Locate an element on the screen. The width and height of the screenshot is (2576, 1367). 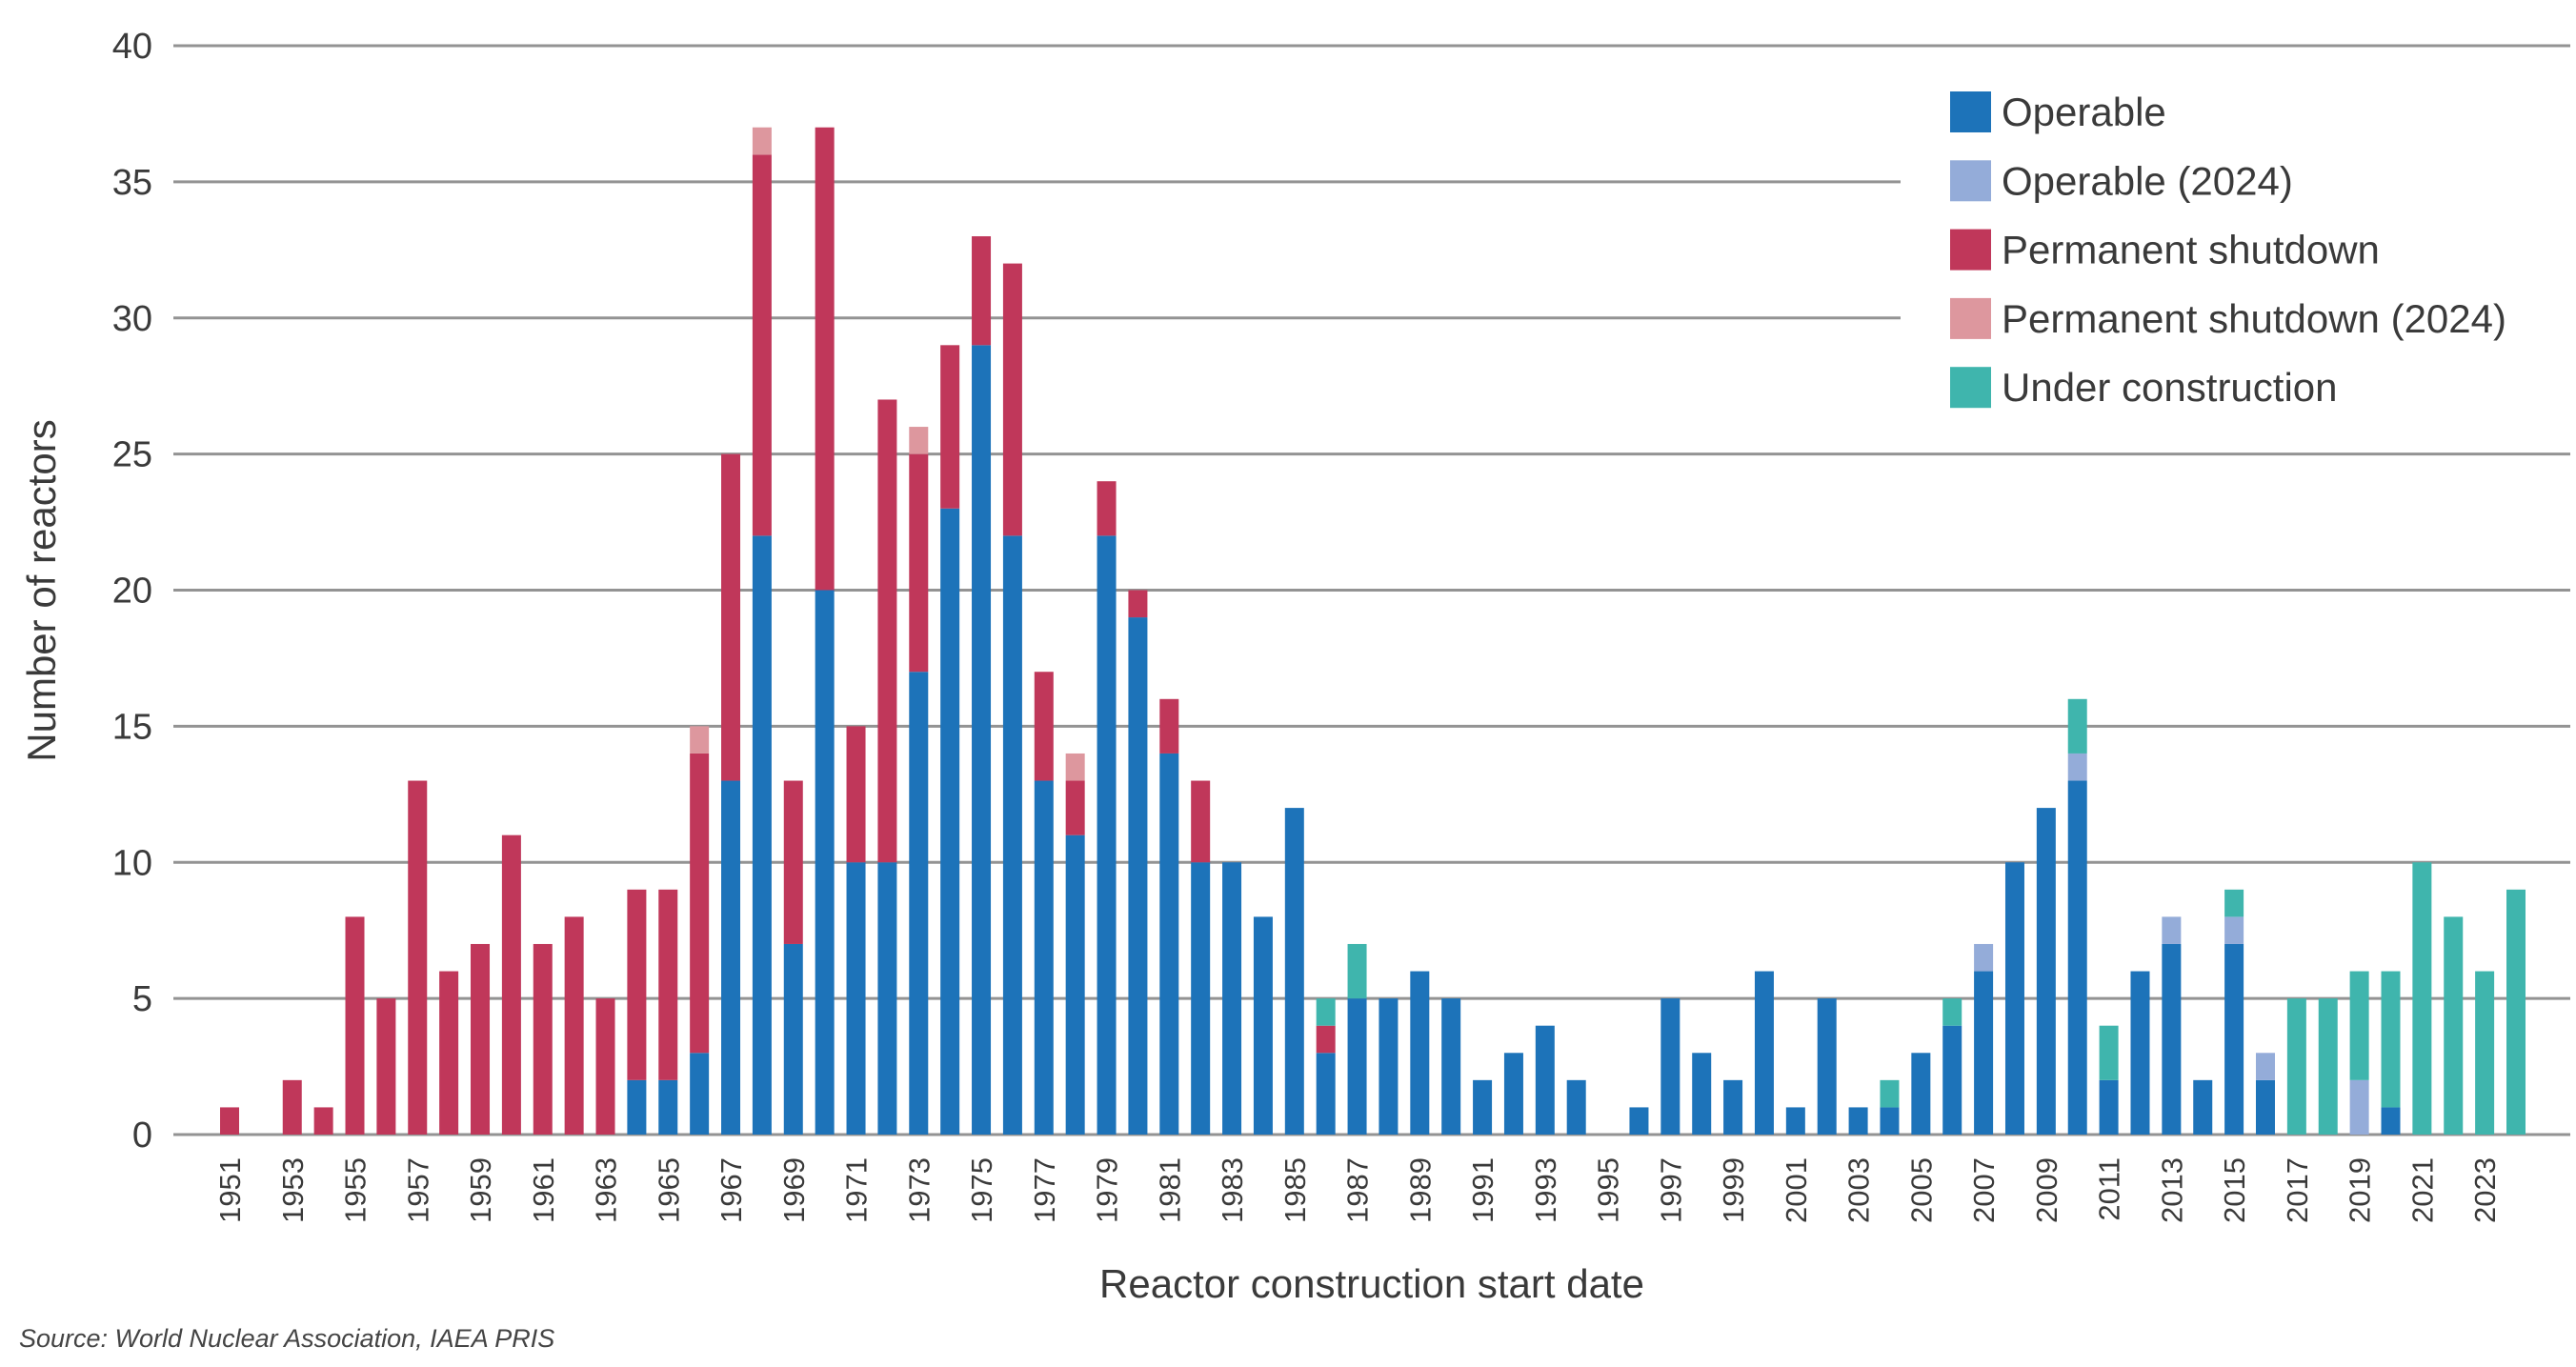
x-tick-label: 2007 is located at coordinates (1984, 1190).